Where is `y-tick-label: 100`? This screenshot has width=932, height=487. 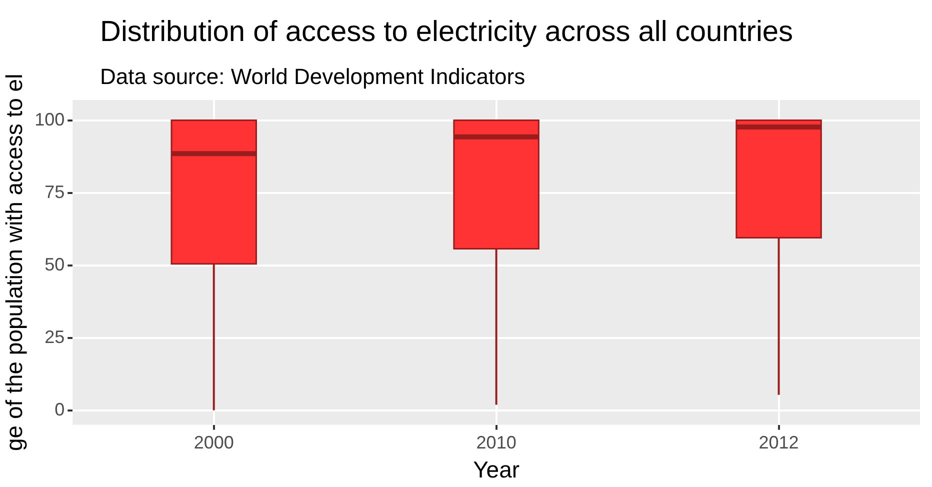 y-tick-label: 100 is located at coordinates (49, 119).